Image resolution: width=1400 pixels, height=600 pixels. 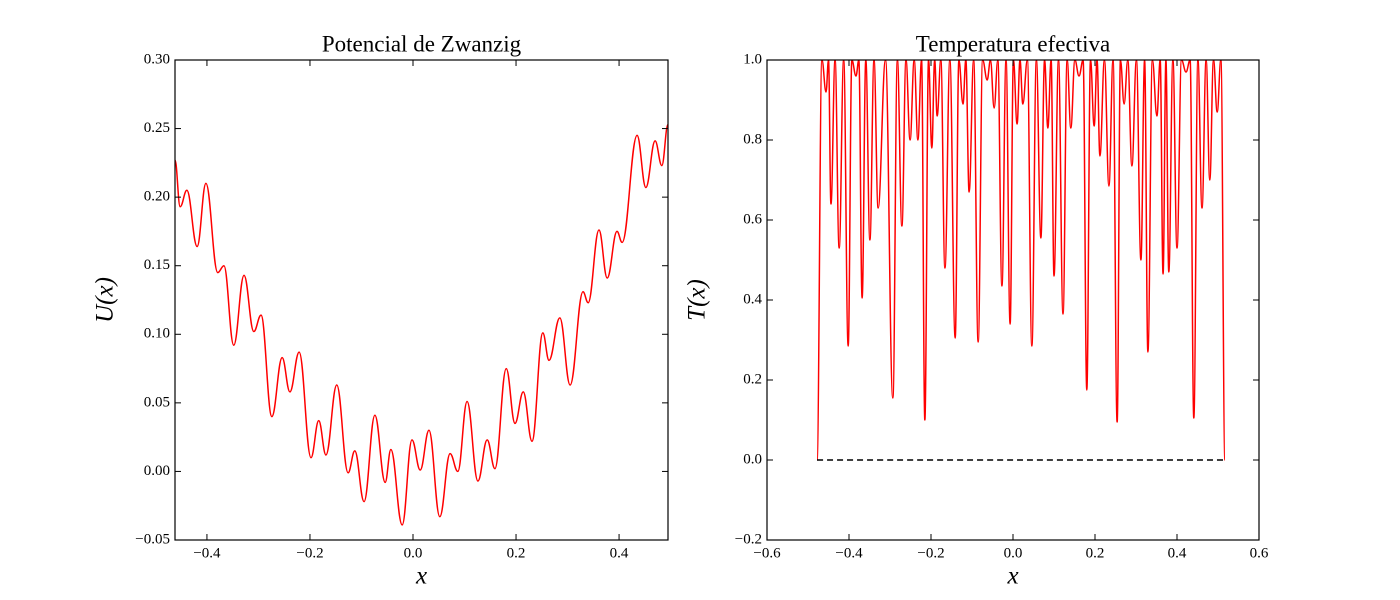 I want to click on y-tick-label: 1.0, so click(x=752, y=59).